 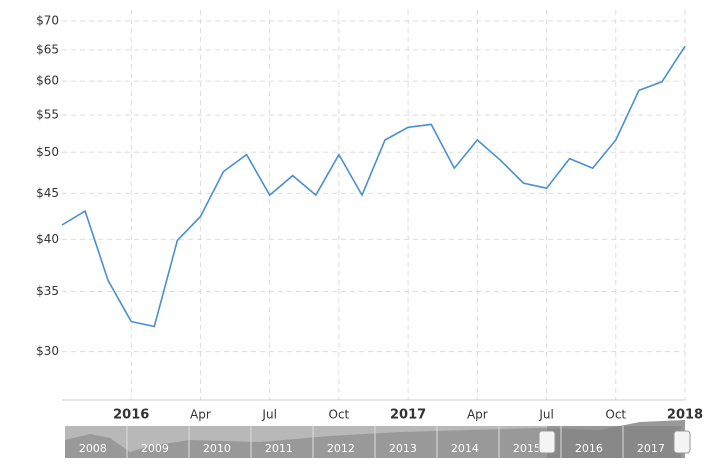 I want to click on navigator-year: 2016, so click(x=589, y=448).